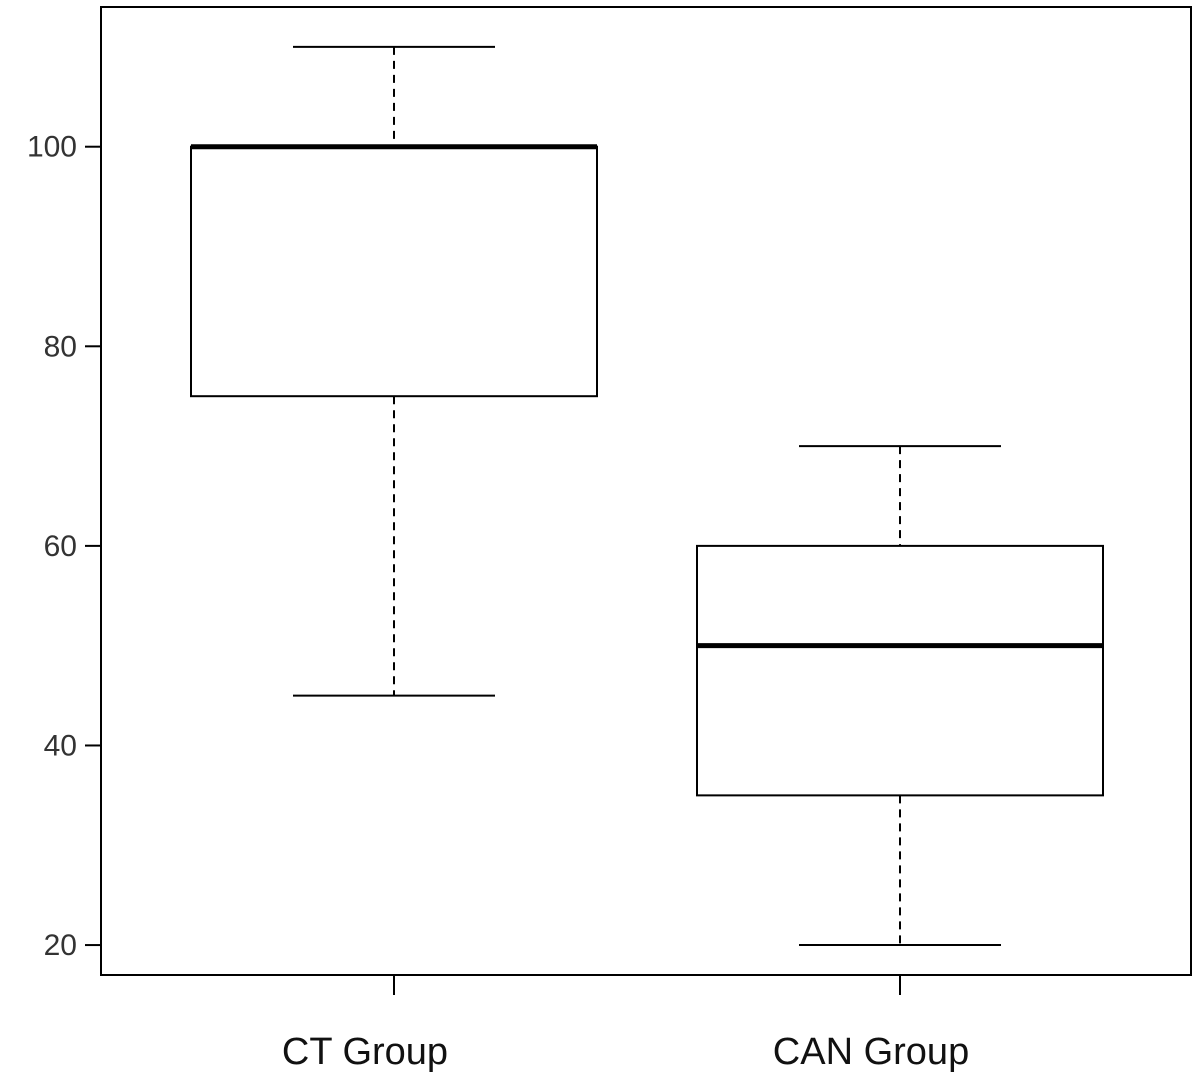 This screenshot has width=1200, height=1077. I want to click on x-category-label: CT Group, so click(365, 1052).